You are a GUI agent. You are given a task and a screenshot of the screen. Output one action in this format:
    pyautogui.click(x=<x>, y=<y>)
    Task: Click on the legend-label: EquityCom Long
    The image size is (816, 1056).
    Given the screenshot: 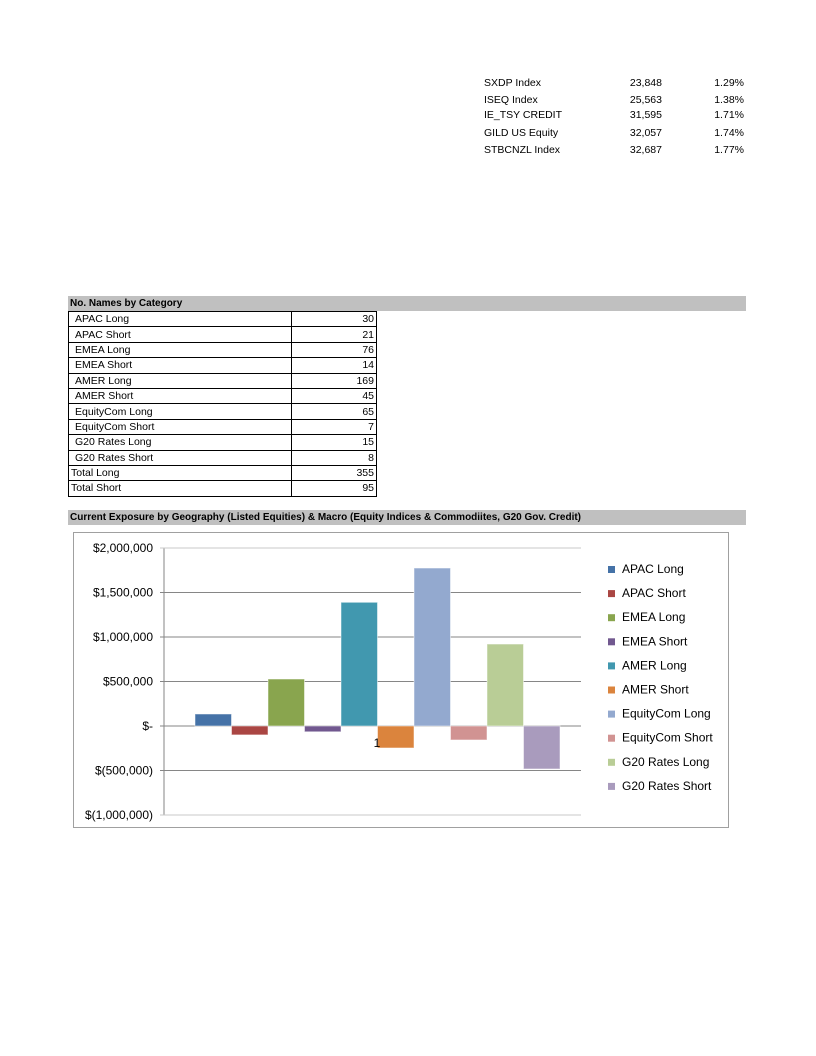 What is the action you would take?
    pyautogui.click(x=666, y=714)
    